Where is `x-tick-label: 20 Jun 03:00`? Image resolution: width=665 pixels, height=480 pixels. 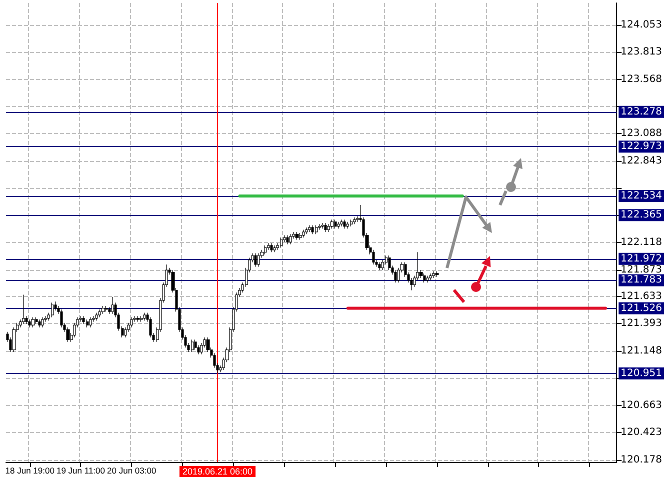 x-tick-label: 20 Jun 03:00 is located at coordinates (131, 471).